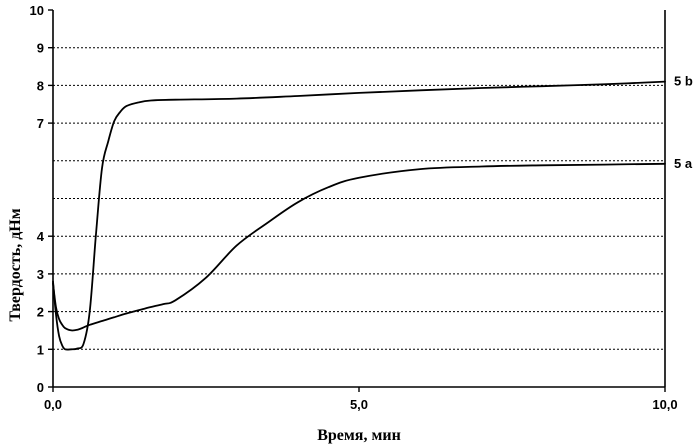 The image size is (699, 446). What do you see at coordinates (40, 123) in the screenshot?
I see `y-tick-label: 7` at bounding box center [40, 123].